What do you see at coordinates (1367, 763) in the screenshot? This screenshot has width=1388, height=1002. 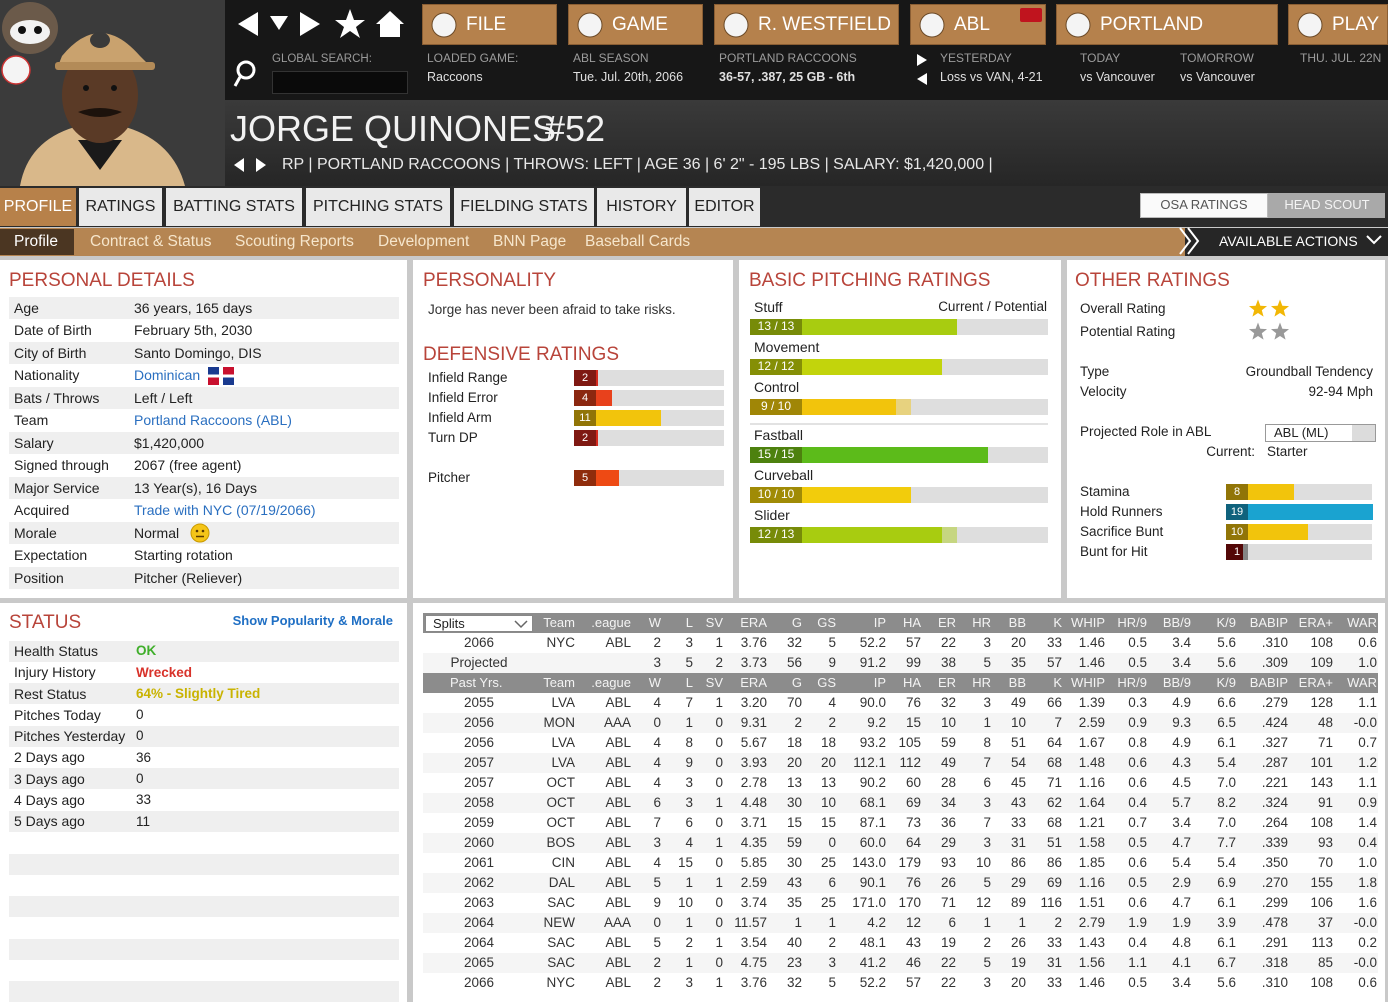 I see `table-cell: 1.2` at bounding box center [1367, 763].